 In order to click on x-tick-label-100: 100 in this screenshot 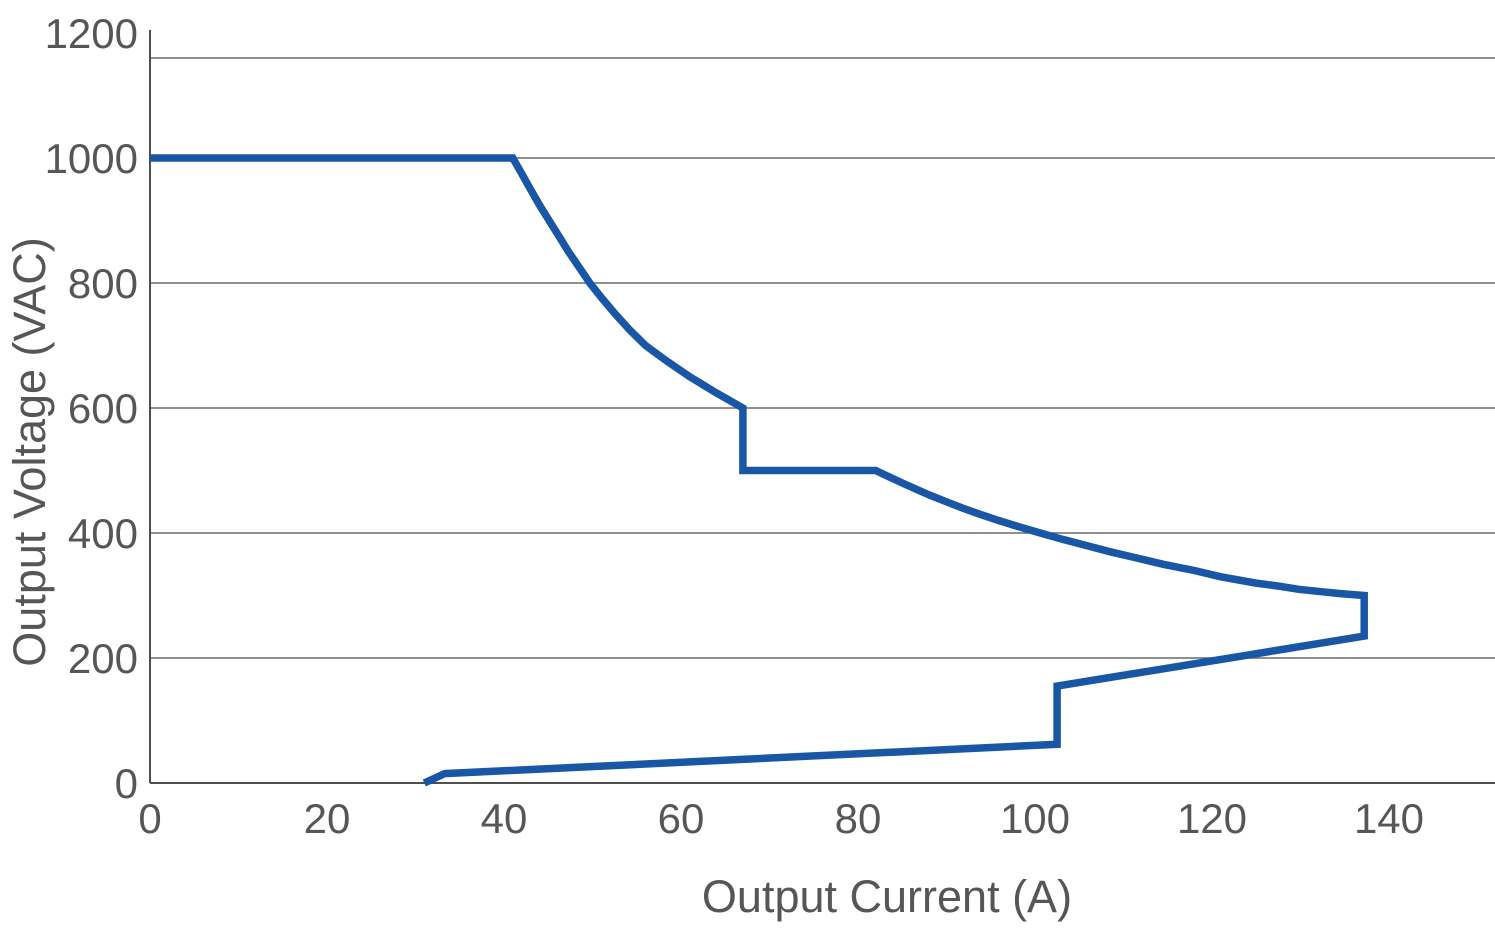, I will do `click(1035, 818)`.